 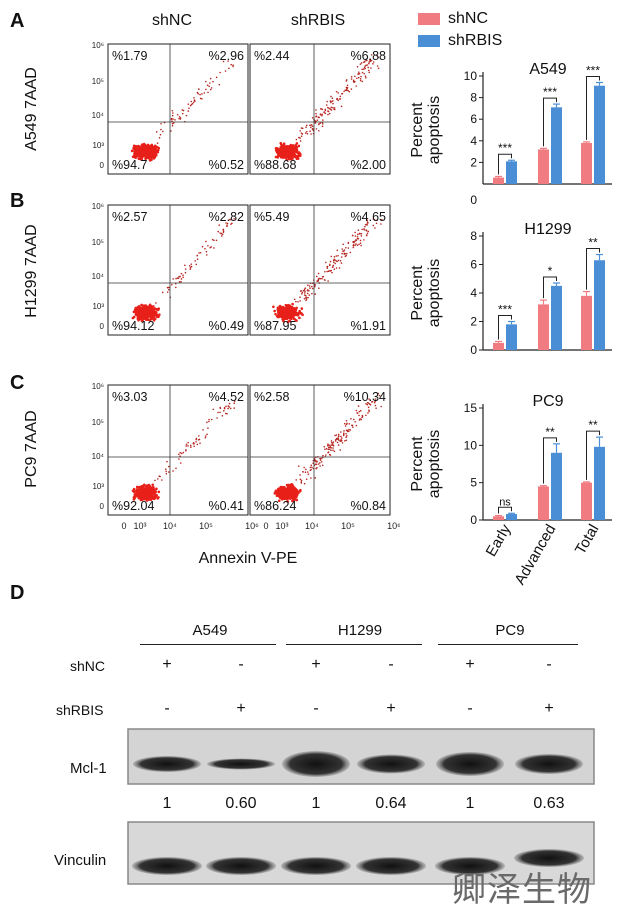 I want to click on flow-y-tick-label: 10⁵, so click(x=98, y=81).